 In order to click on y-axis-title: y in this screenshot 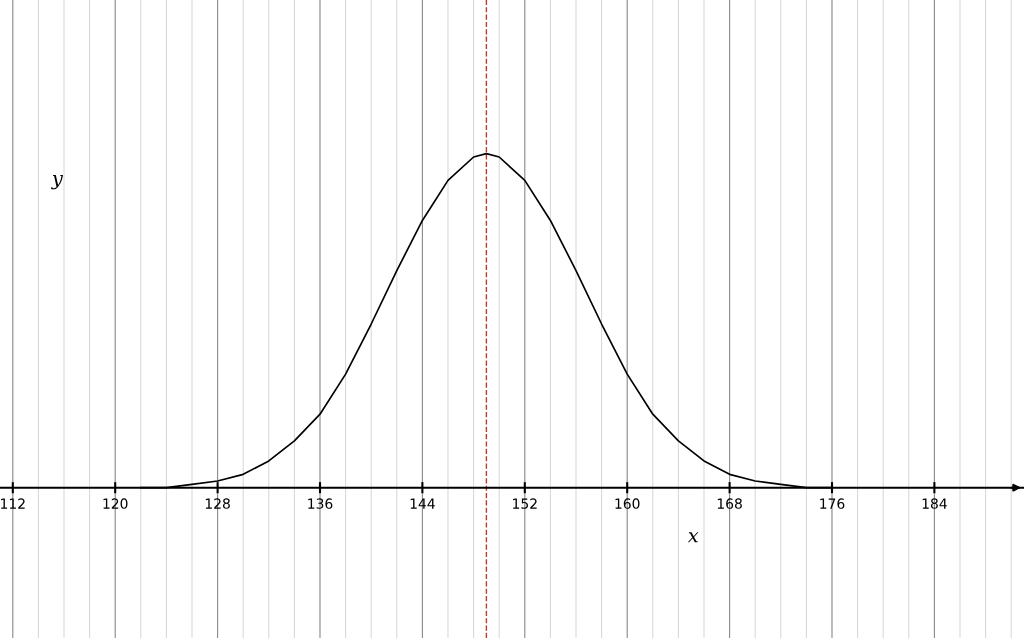, I will do `click(57, 182)`.